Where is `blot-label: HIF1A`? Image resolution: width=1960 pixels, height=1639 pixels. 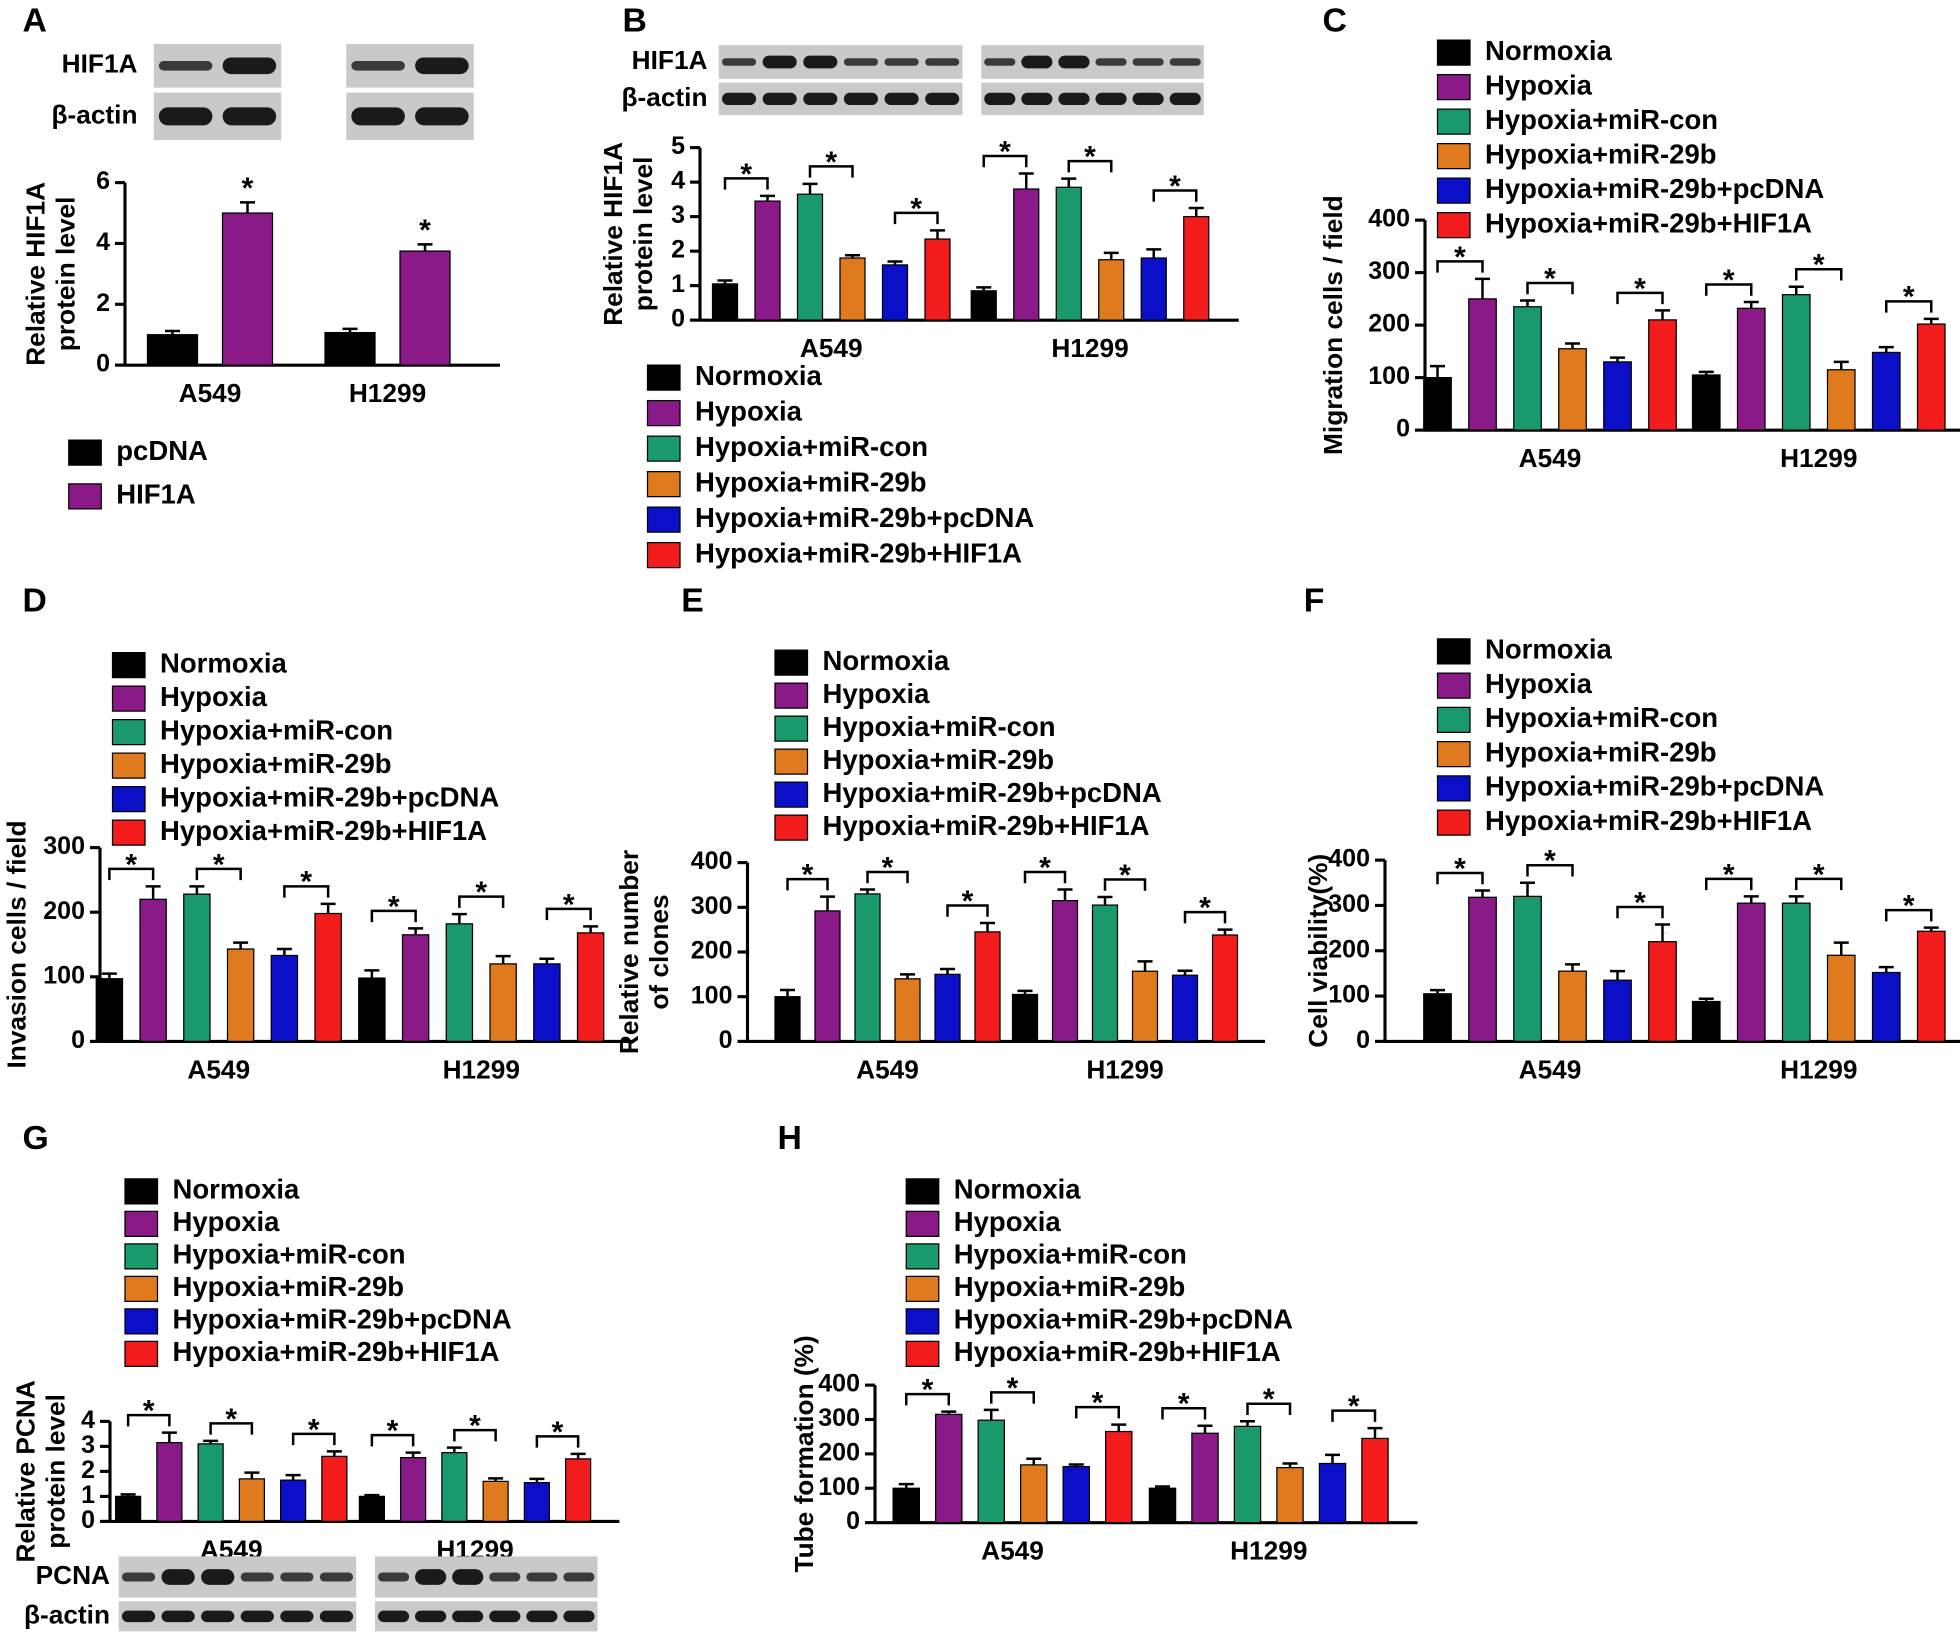
blot-label: HIF1A is located at coordinates (100, 64).